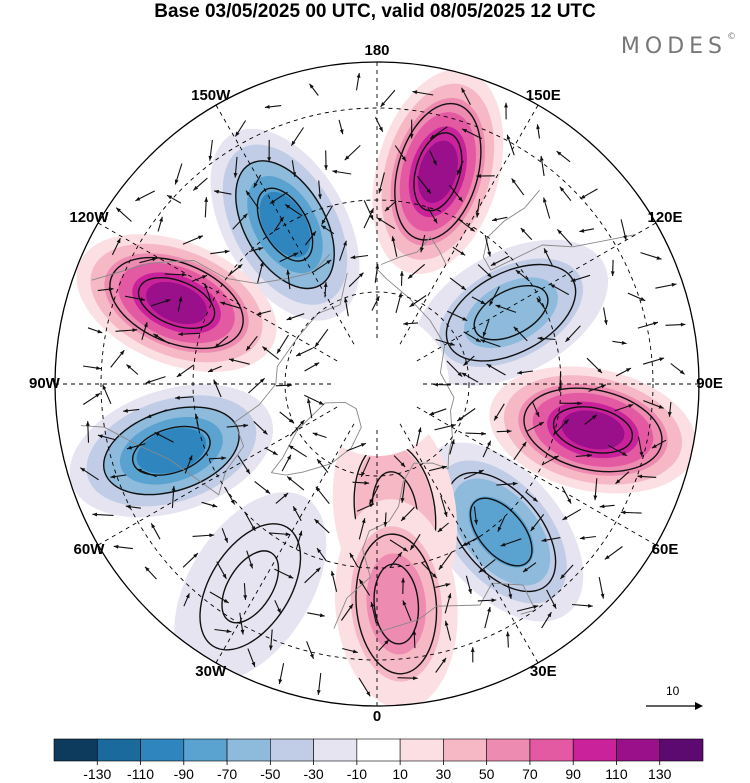 This screenshot has width=750, height=783. I want to click on longitude-label-lon-180: 180, so click(377, 51).